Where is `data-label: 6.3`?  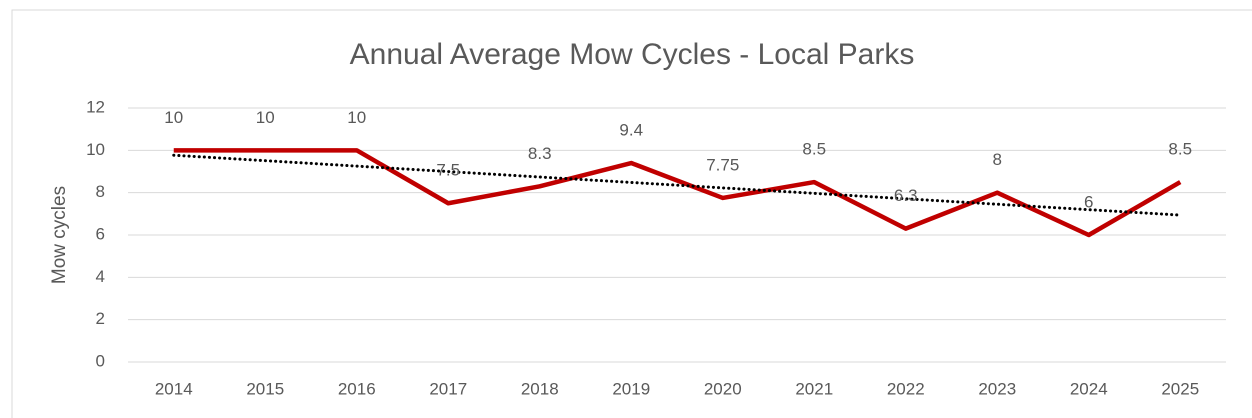
data-label: 6.3 is located at coordinates (906, 195).